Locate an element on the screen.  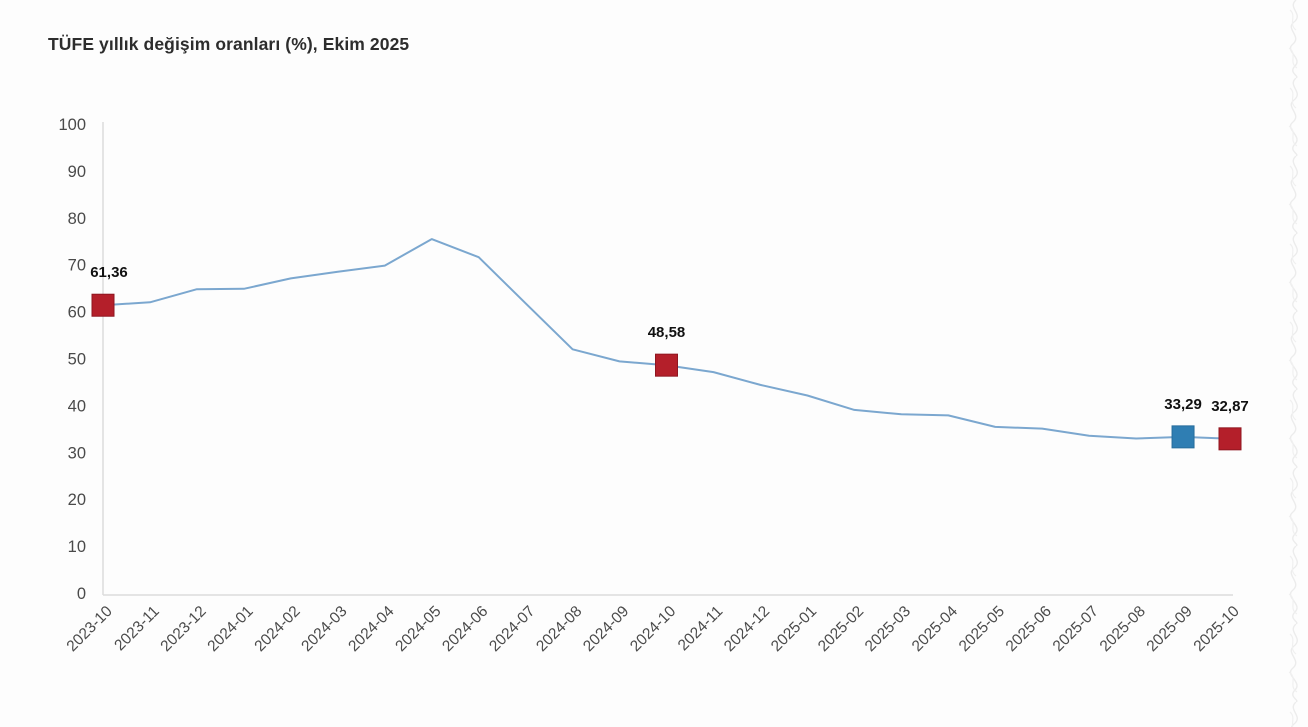
x-axis-tick-label: 2024-07 is located at coordinates (512, 629).